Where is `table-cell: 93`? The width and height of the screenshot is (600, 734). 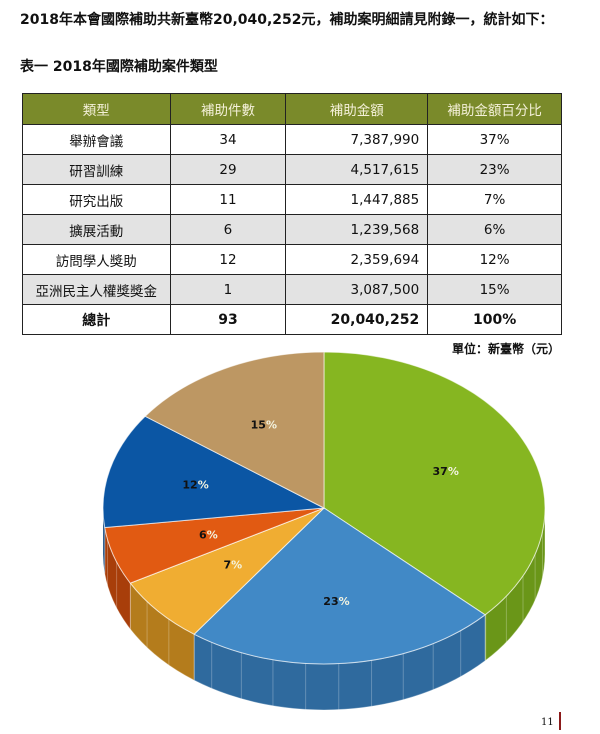
table-cell: 93 is located at coordinates (228, 319).